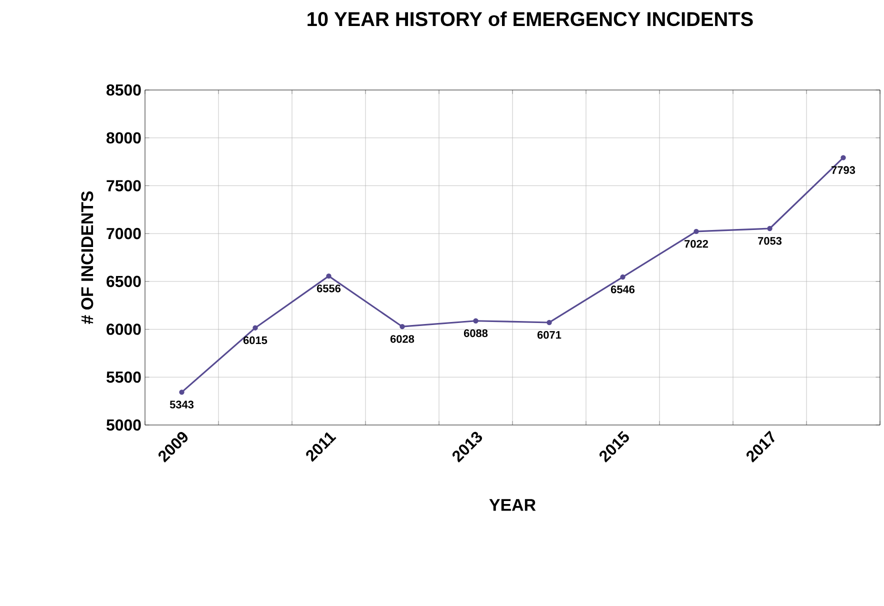 Image resolution: width=884 pixels, height=606 pixels. I want to click on data-label: 6088, so click(476, 333).